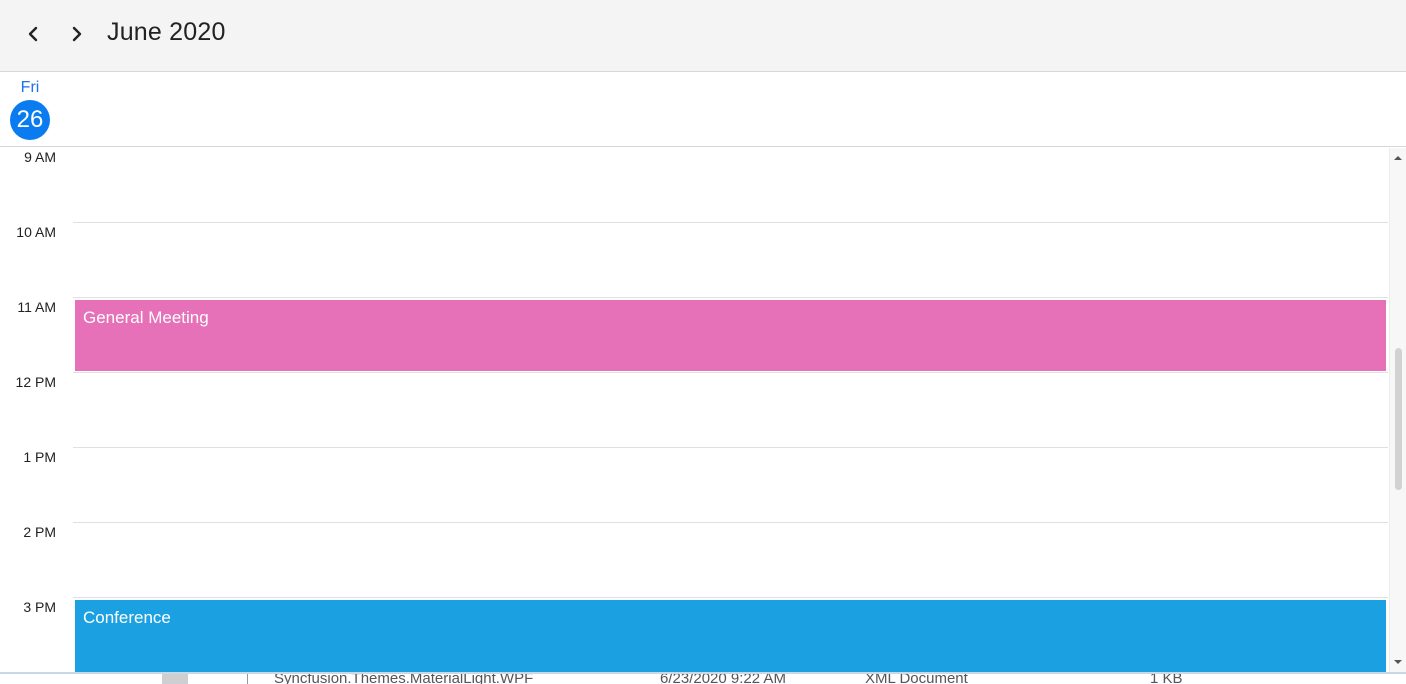 The width and height of the screenshot is (1406, 684). What do you see at coordinates (166, 32) in the screenshot?
I see `month-title: June 2020` at bounding box center [166, 32].